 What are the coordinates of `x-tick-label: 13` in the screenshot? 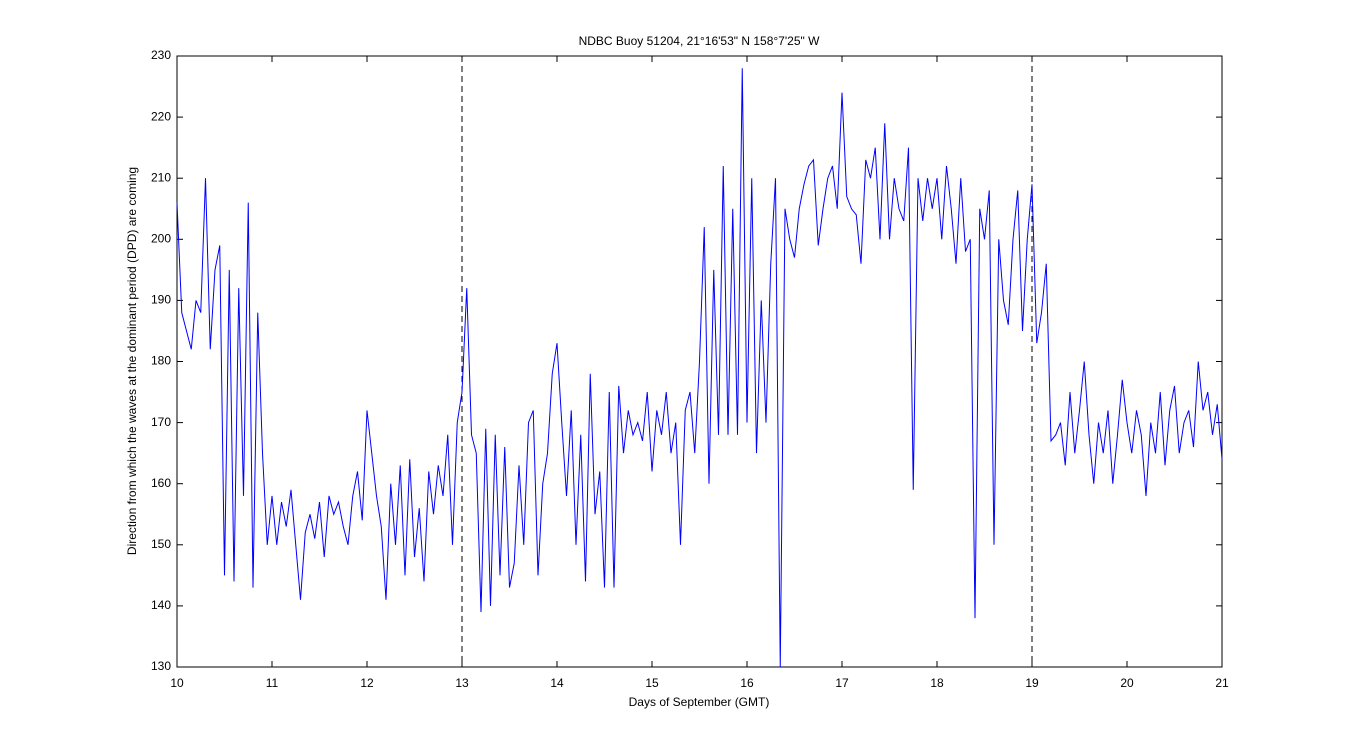 It's located at (462, 683).